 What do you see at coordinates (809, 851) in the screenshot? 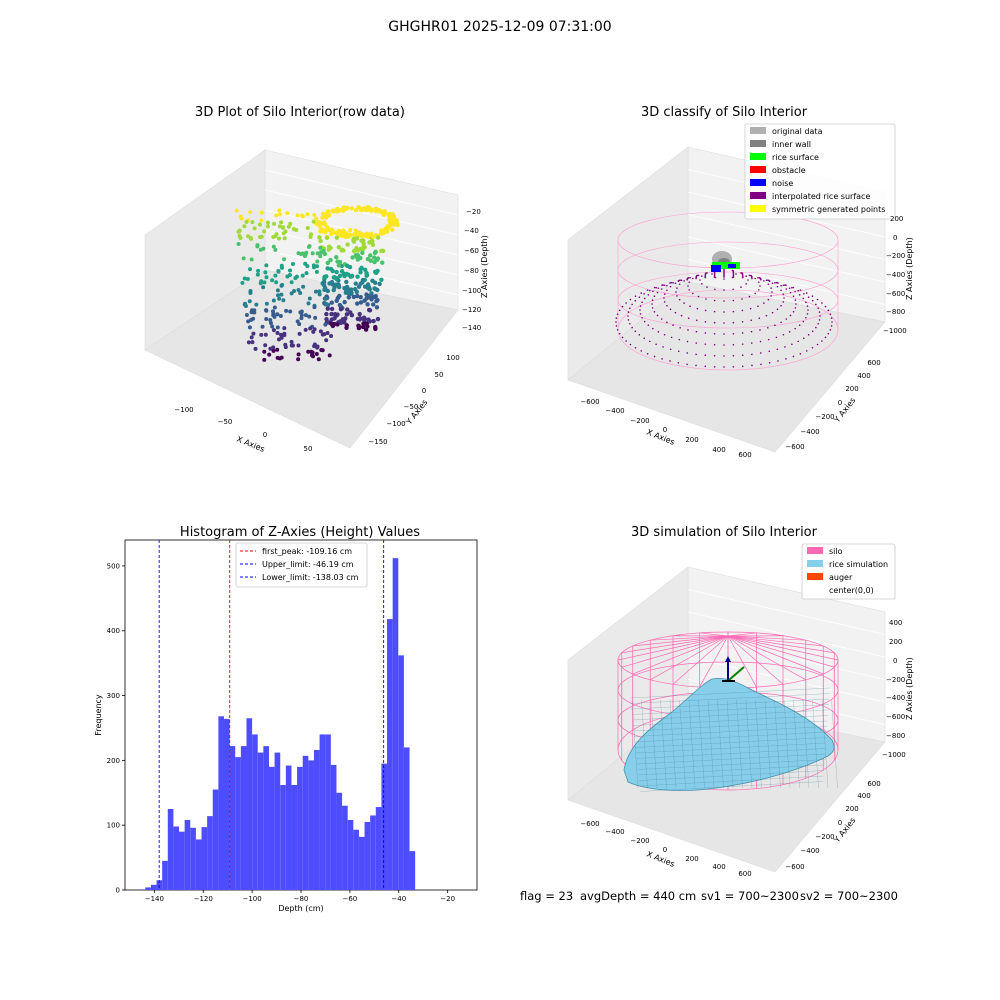
I see `p4-ytick: −400` at bounding box center [809, 851].